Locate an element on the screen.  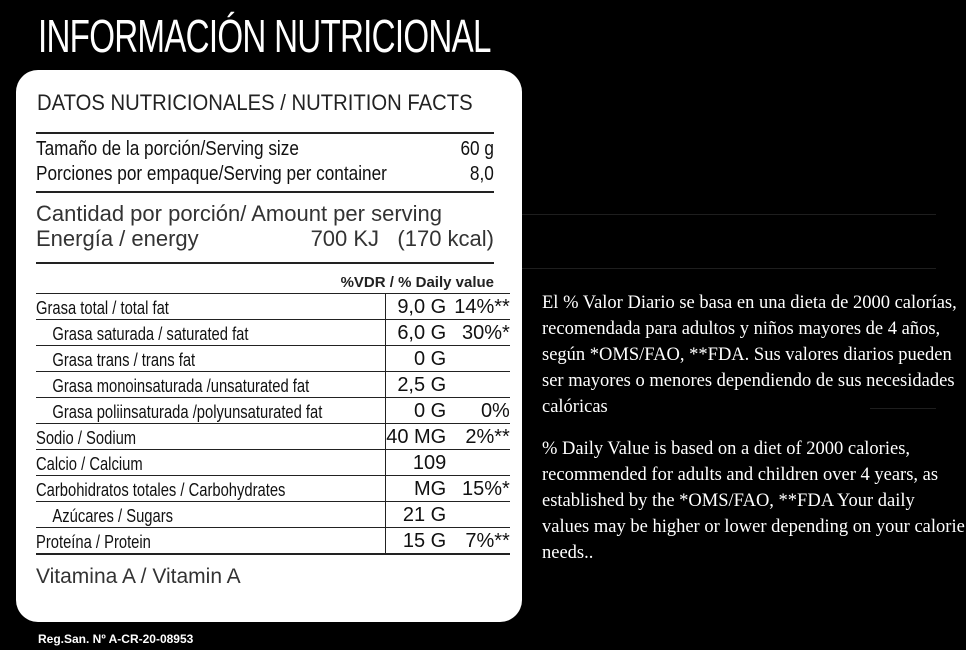
nutrient-name: Grasa saturada / saturated fat is located at coordinates (150, 334).